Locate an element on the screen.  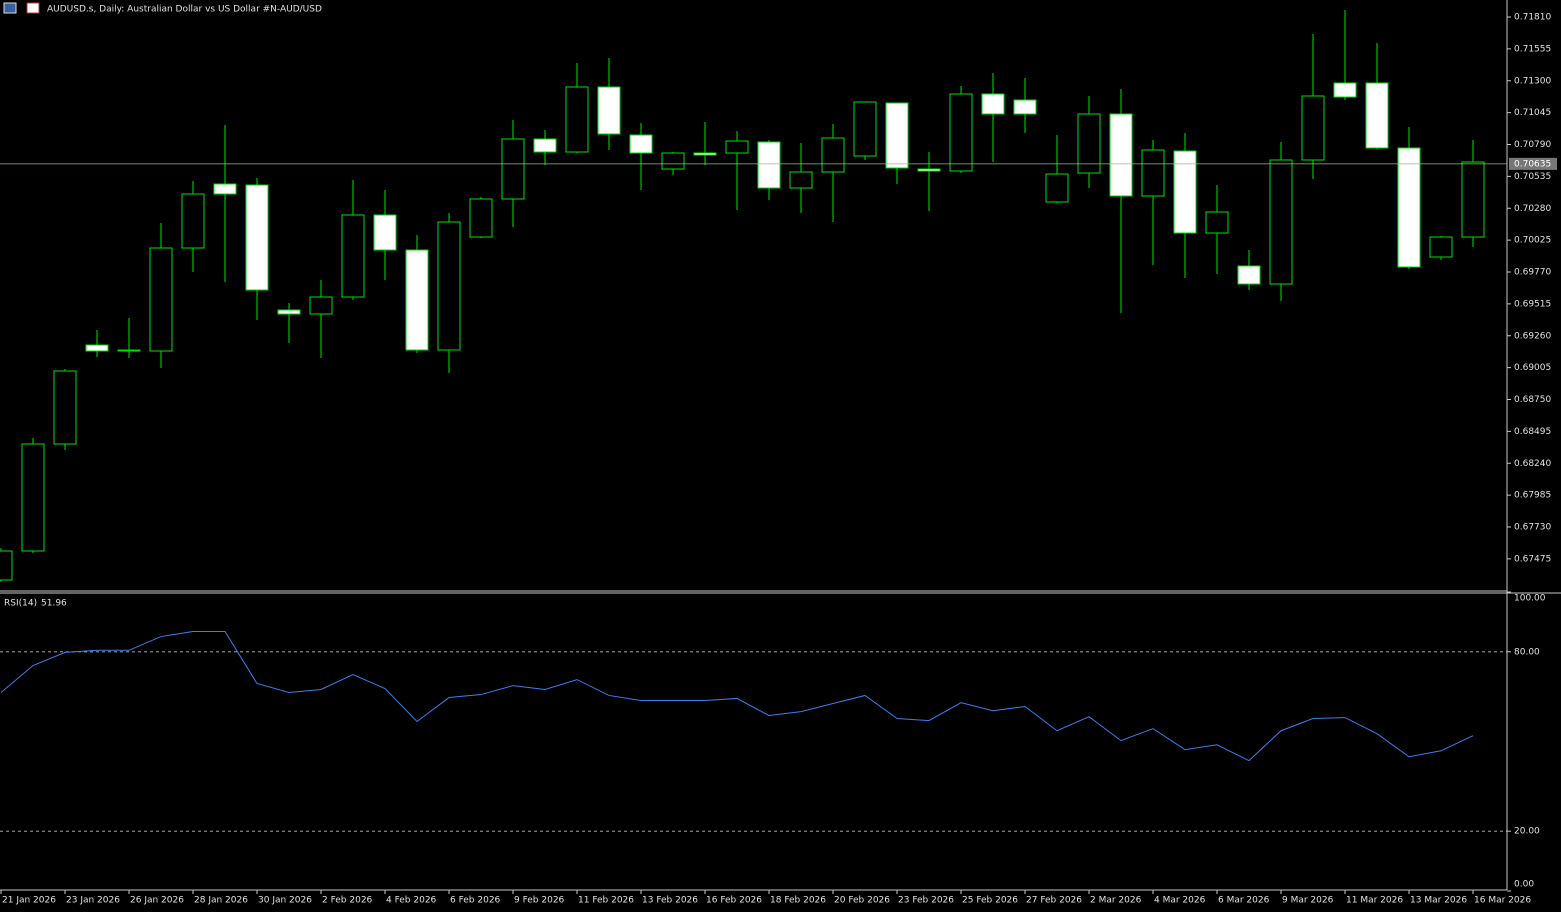
x-tick-label: 4 Feb 2026 is located at coordinates (411, 901).